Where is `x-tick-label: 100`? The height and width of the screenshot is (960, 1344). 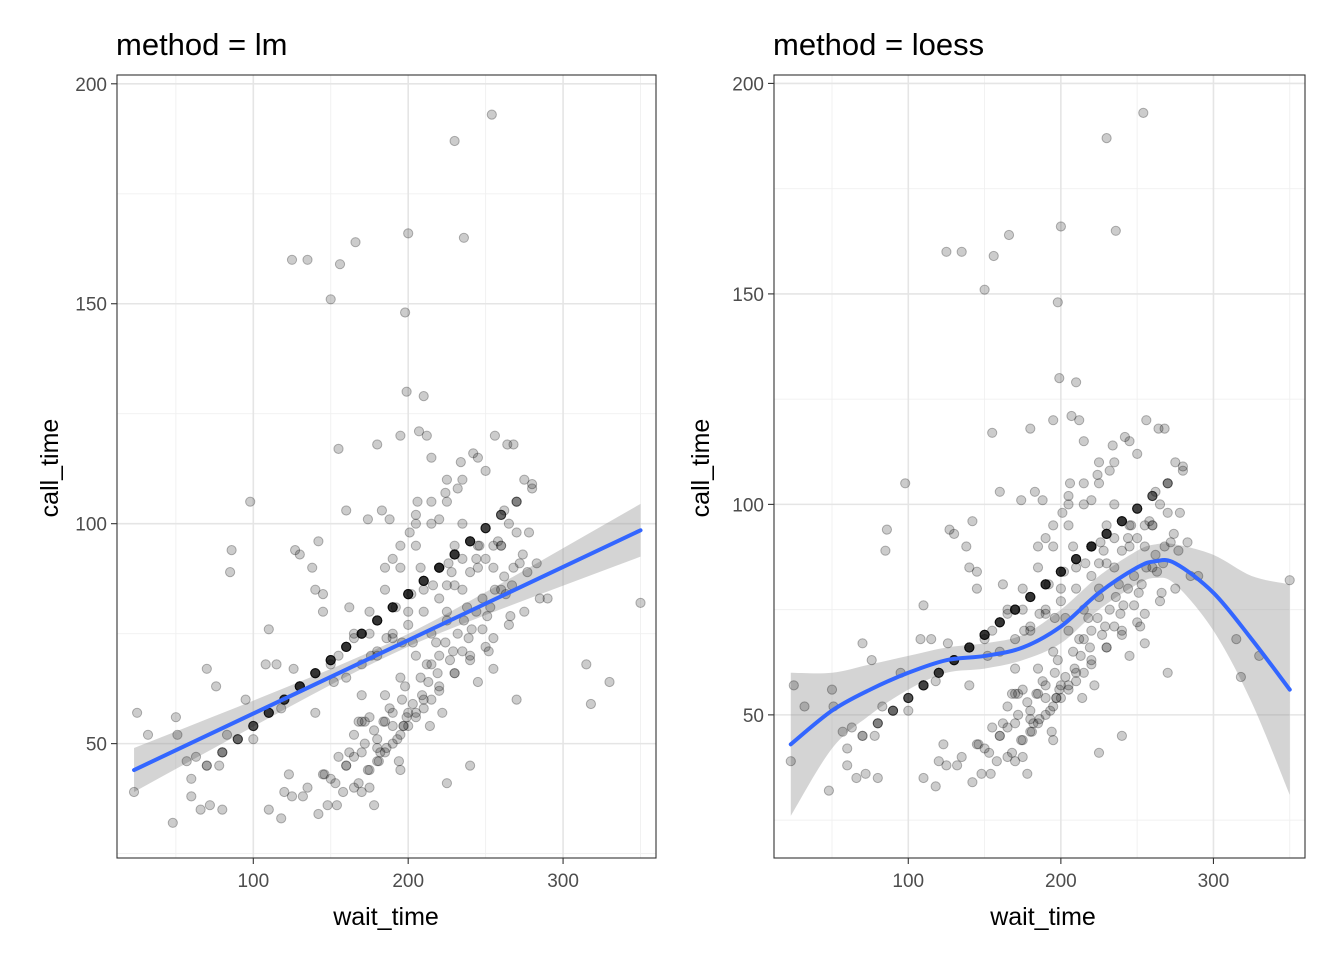
x-tick-label: 100 is located at coordinates (253, 881).